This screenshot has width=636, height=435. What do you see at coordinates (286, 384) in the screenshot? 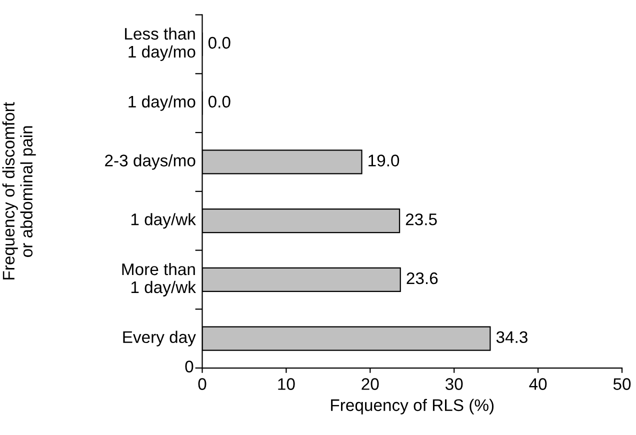
I see `x-tick-label: 10` at bounding box center [286, 384].